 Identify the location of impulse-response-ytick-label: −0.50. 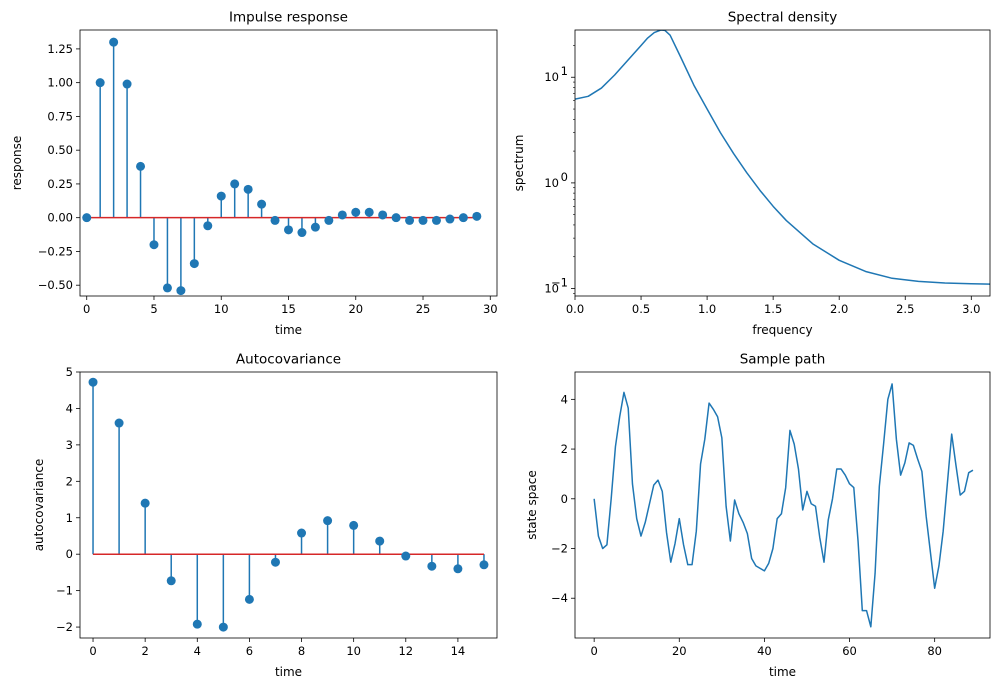
(55, 285).